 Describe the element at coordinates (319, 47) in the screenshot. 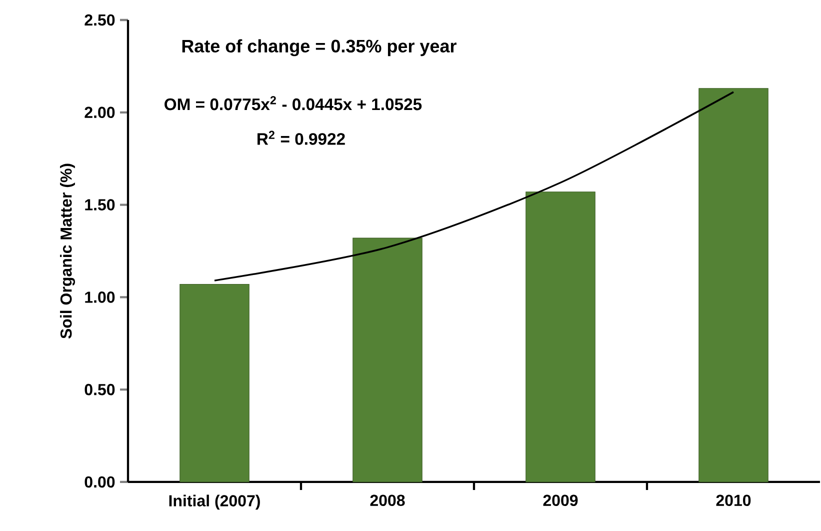

I see `annotation: Rate of change = 0.35% per year` at that location.